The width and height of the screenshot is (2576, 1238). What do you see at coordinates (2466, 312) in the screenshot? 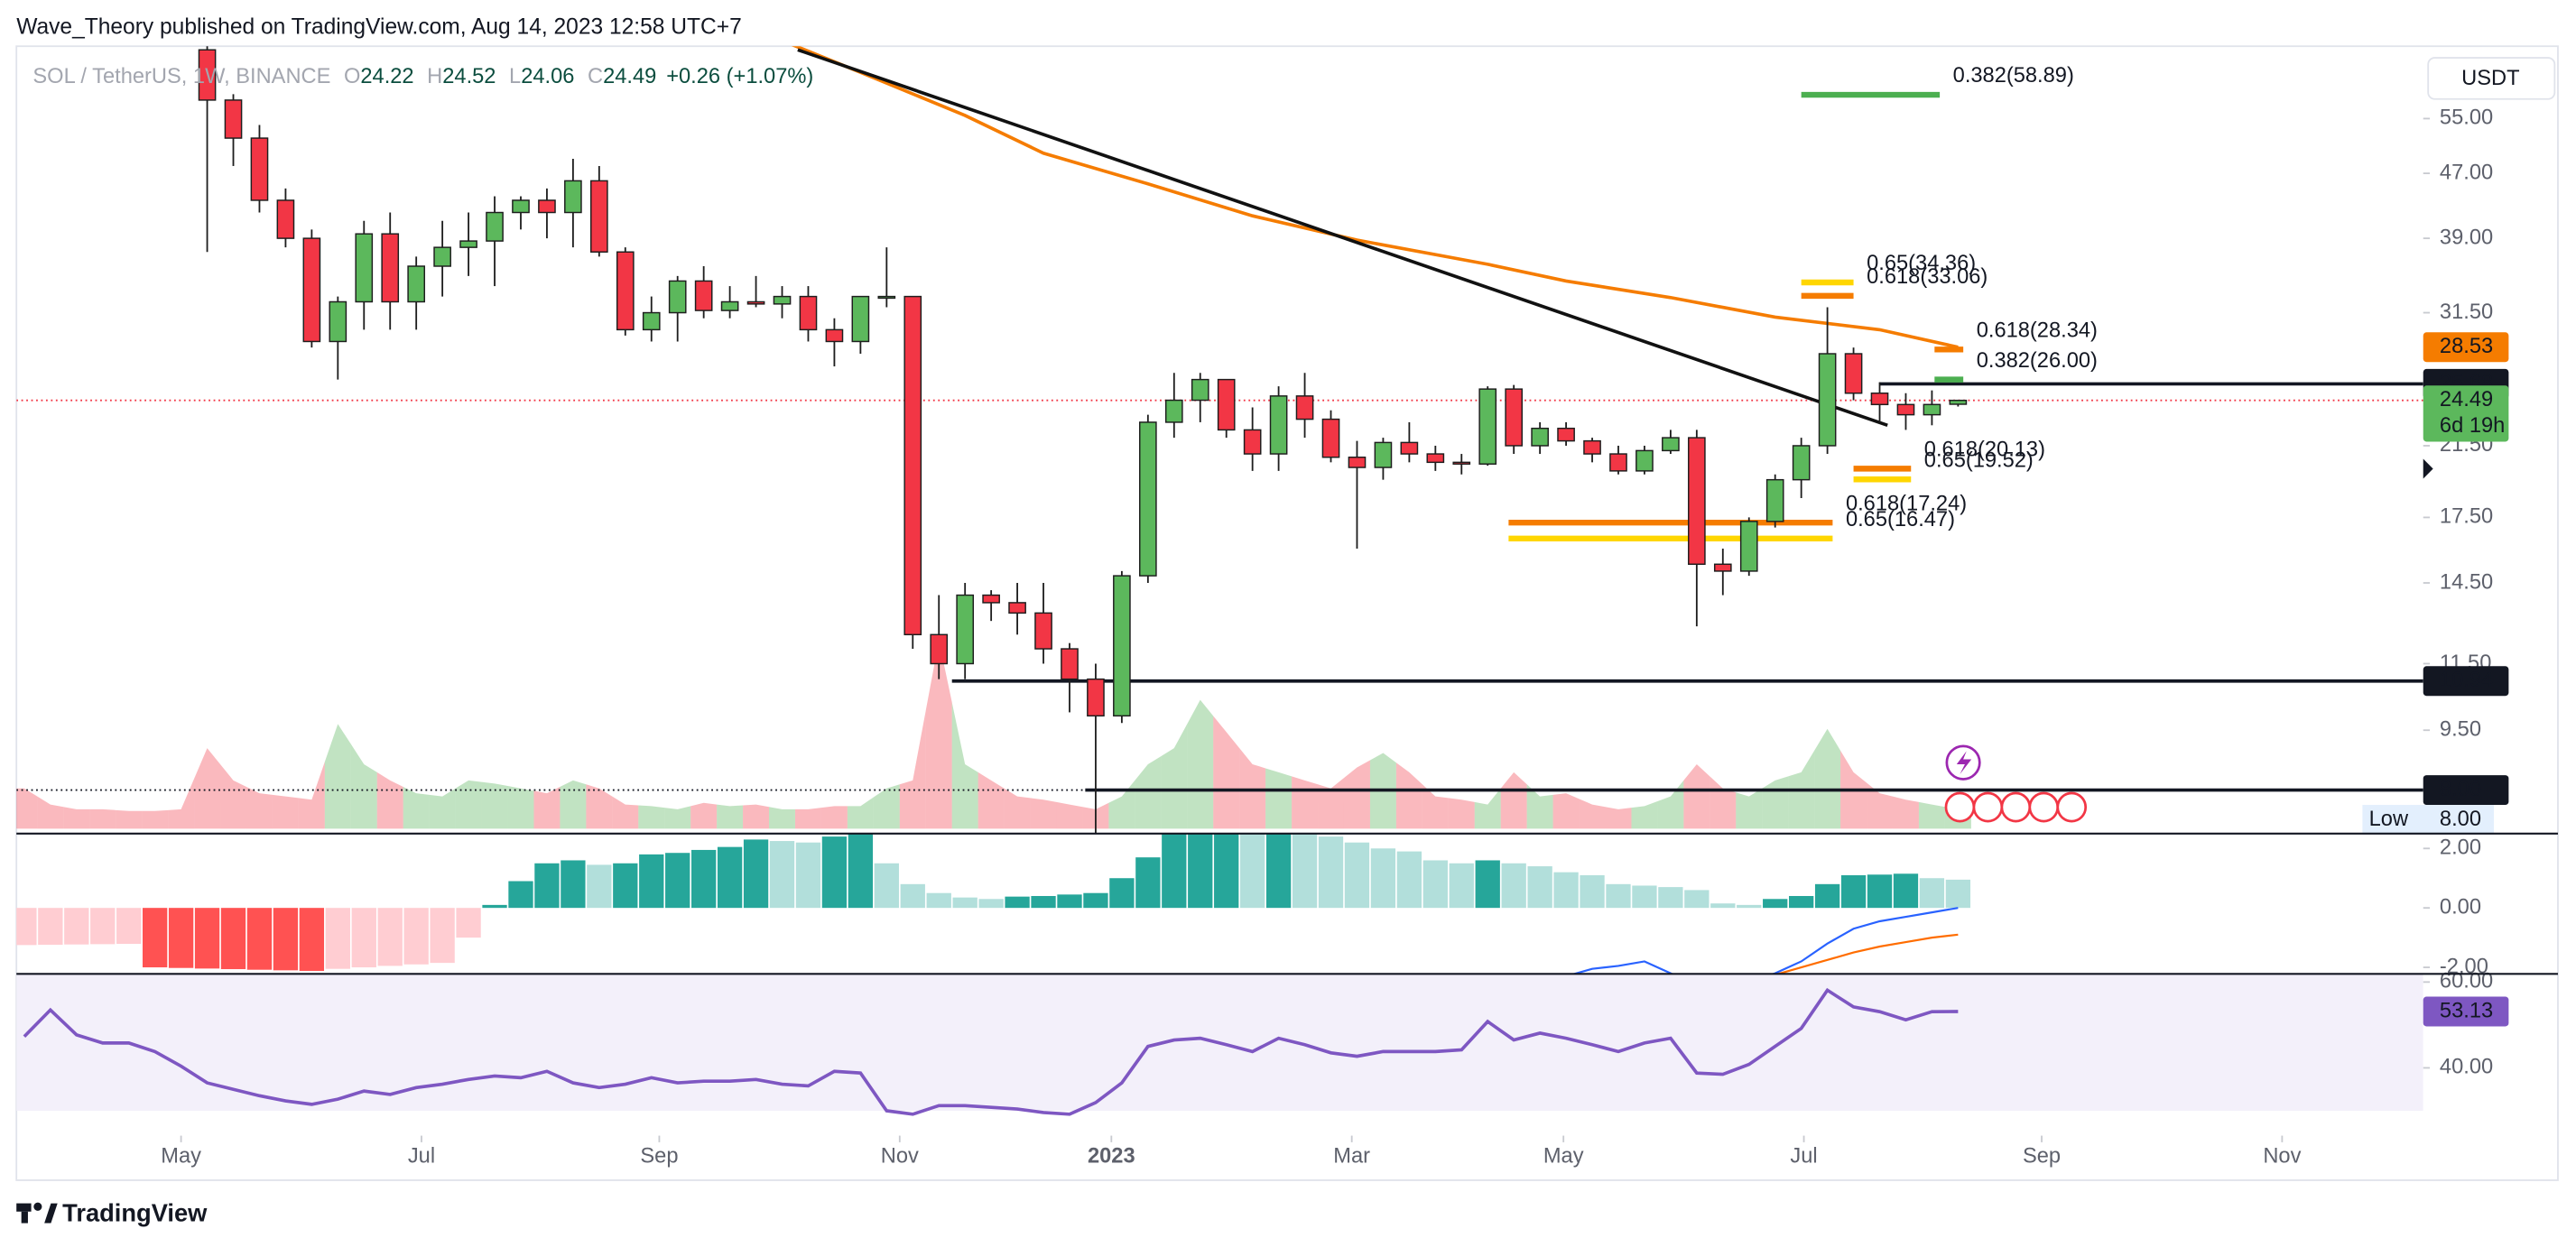
I see `y-tick-label: 31.50` at bounding box center [2466, 312].